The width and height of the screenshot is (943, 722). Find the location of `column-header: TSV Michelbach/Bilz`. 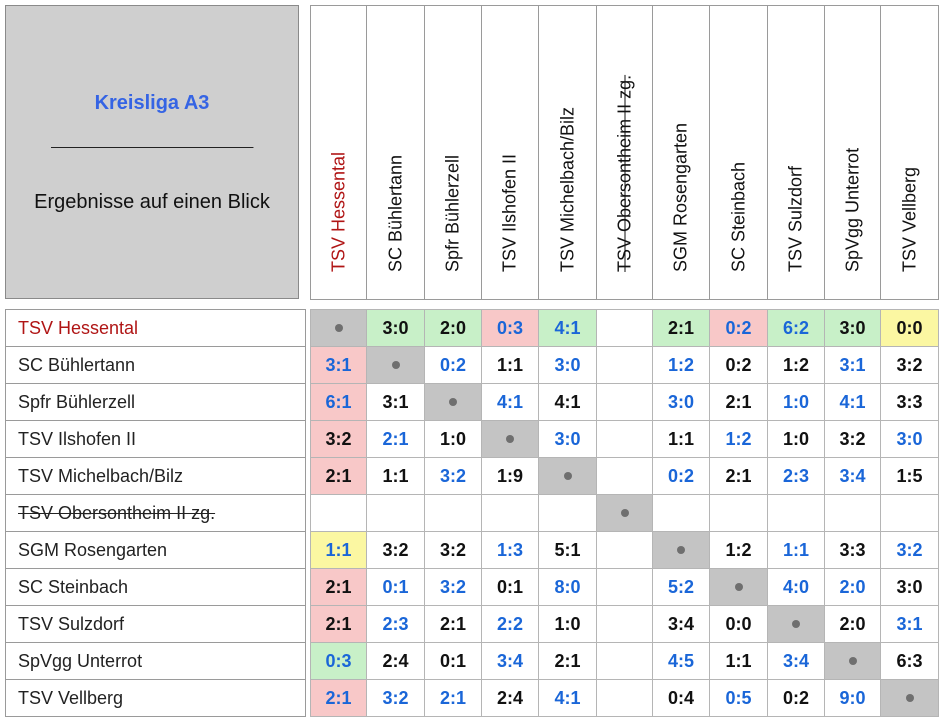

column-header: TSV Michelbach/Bilz is located at coordinates (567, 152).